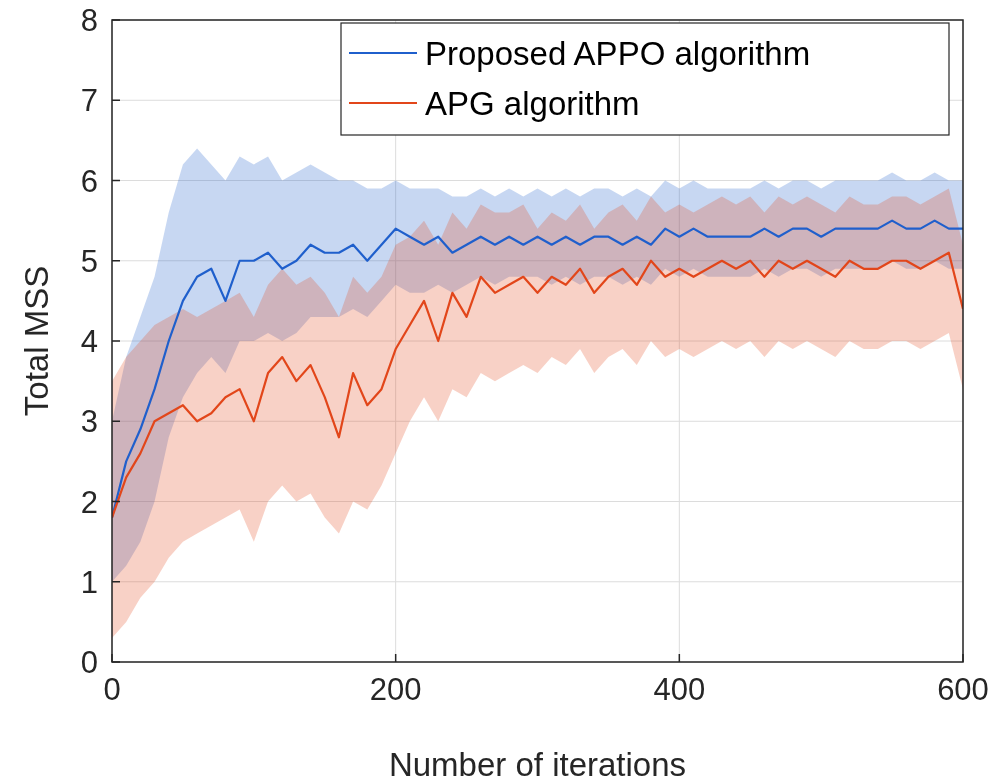  Describe the element at coordinates (679, 689) in the screenshot. I see `x-tick-label: 400` at that location.